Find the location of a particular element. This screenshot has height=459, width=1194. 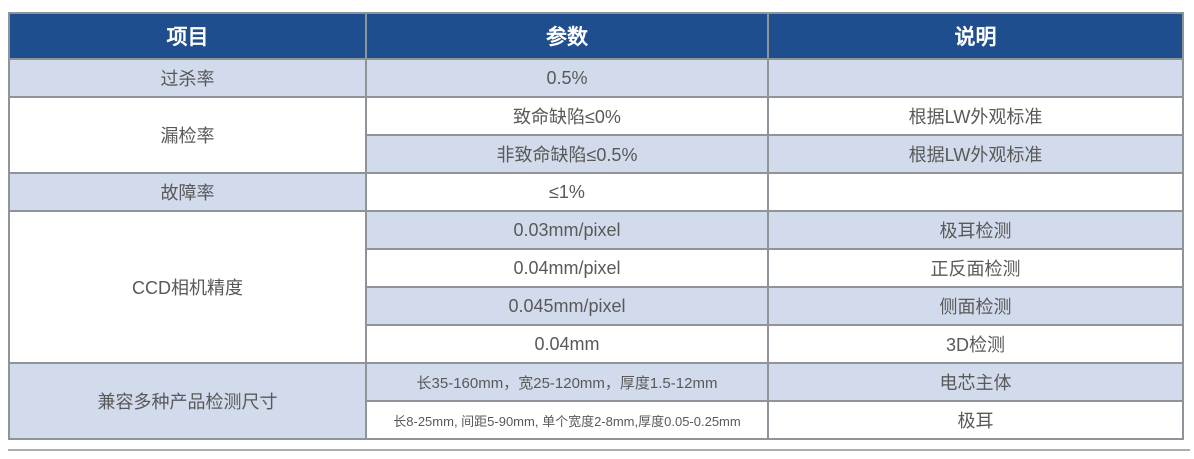

cell-param: 非致命缺陷≤0.5% is located at coordinates (567, 154).